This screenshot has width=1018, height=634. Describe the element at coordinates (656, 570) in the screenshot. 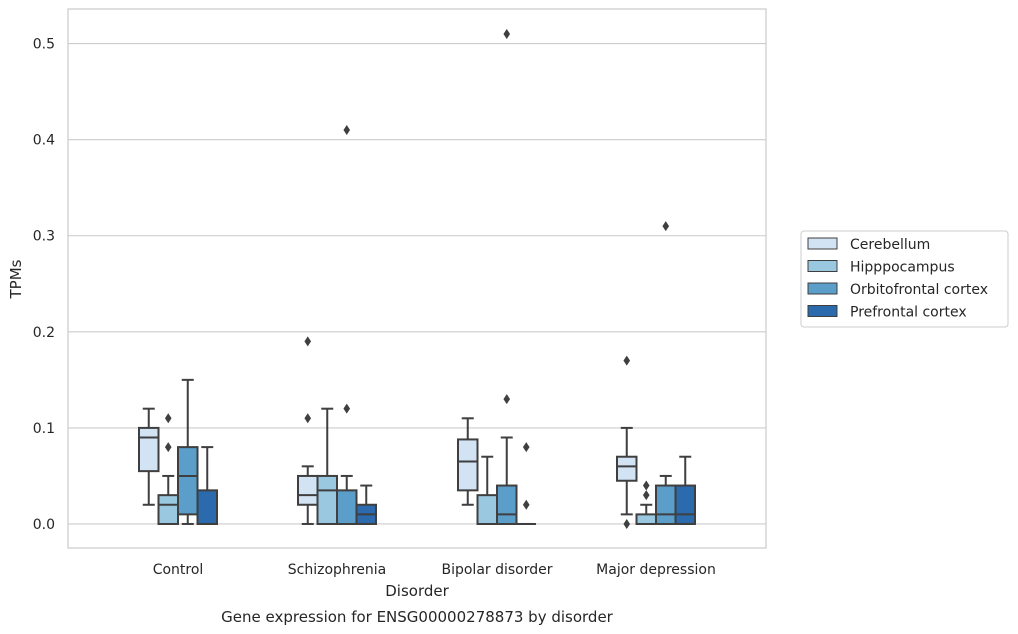

I see `x-tick-label: Major depression` at that location.